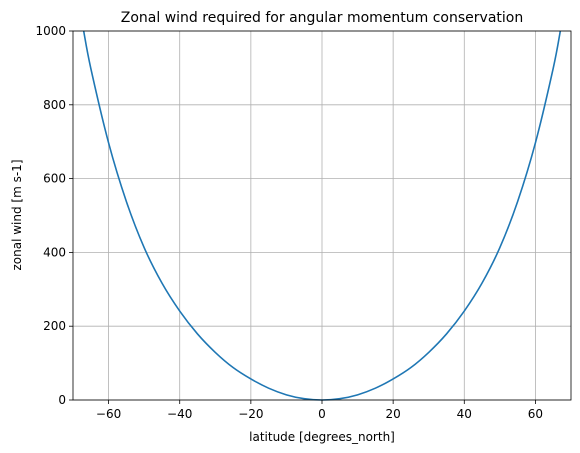 This screenshot has width=580, height=453. Describe the element at coordinates (535, 414) in the screenshot. I see `x-tick-label: 60` at that location.